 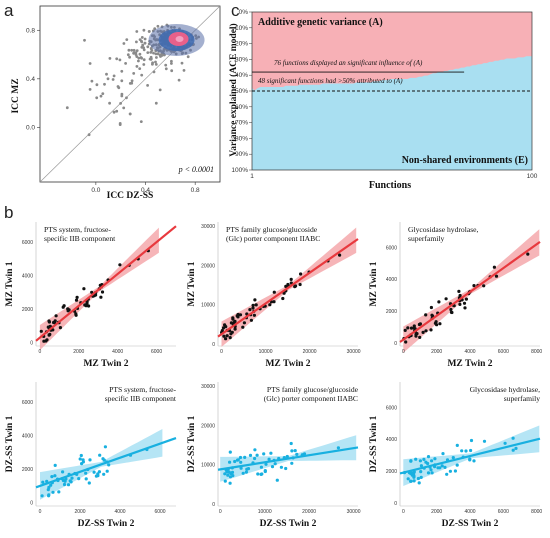 I want to click on ytick-label: 4000, so click(x=27, y=437).